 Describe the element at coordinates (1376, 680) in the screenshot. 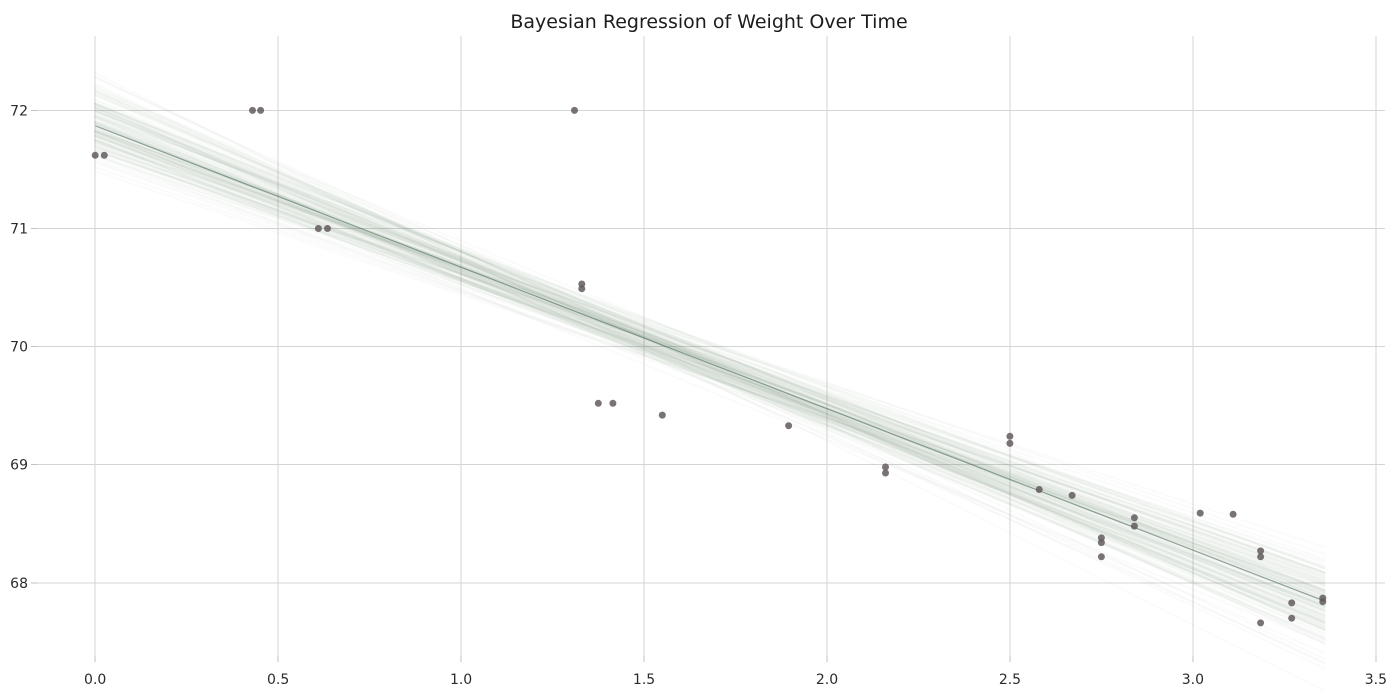

I see `x-tick-label: 3.5` at that location.